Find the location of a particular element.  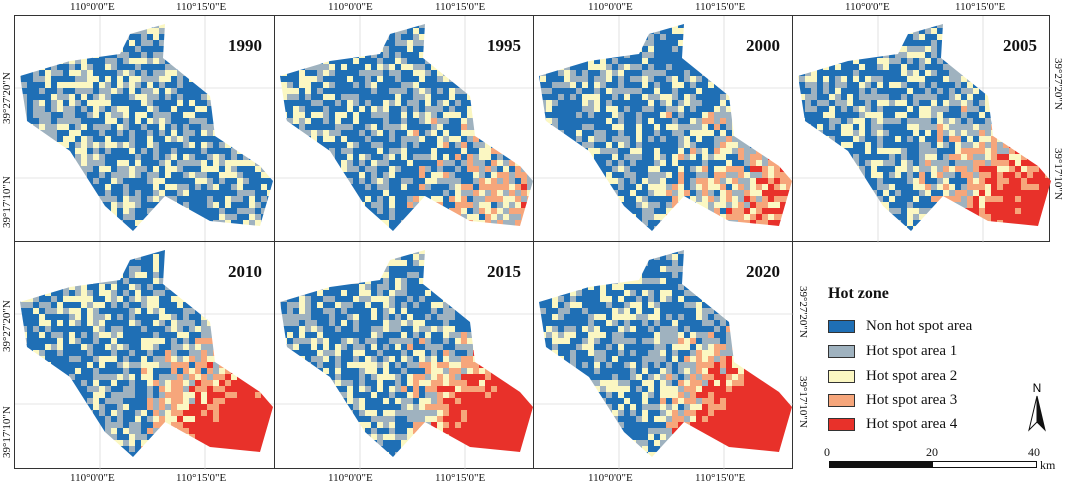

legend-label: Hot spot area 1 is located at coordinates (912, 351).